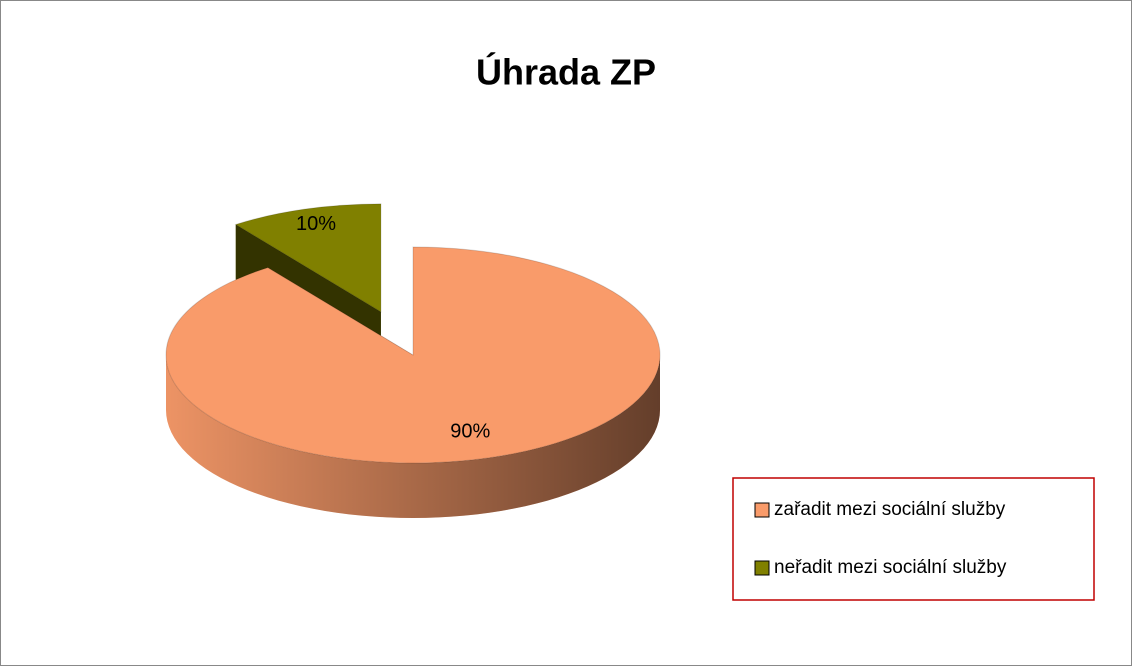 This screenshot has width=1132, height=666. I want to click on legend-label: zařadit mezi sociální služby, so click(890, 509).